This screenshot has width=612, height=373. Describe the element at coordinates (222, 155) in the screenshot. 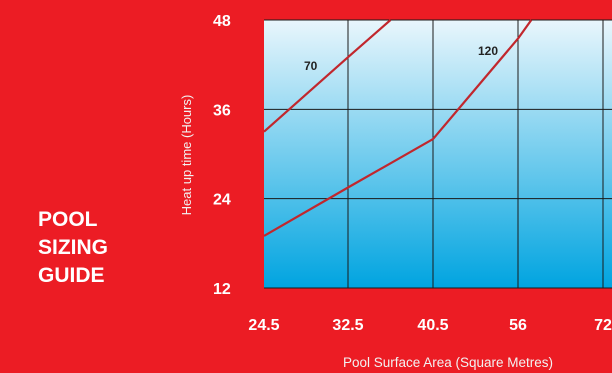

I see `y-tick-labels: 48 36 24 12` at that location.